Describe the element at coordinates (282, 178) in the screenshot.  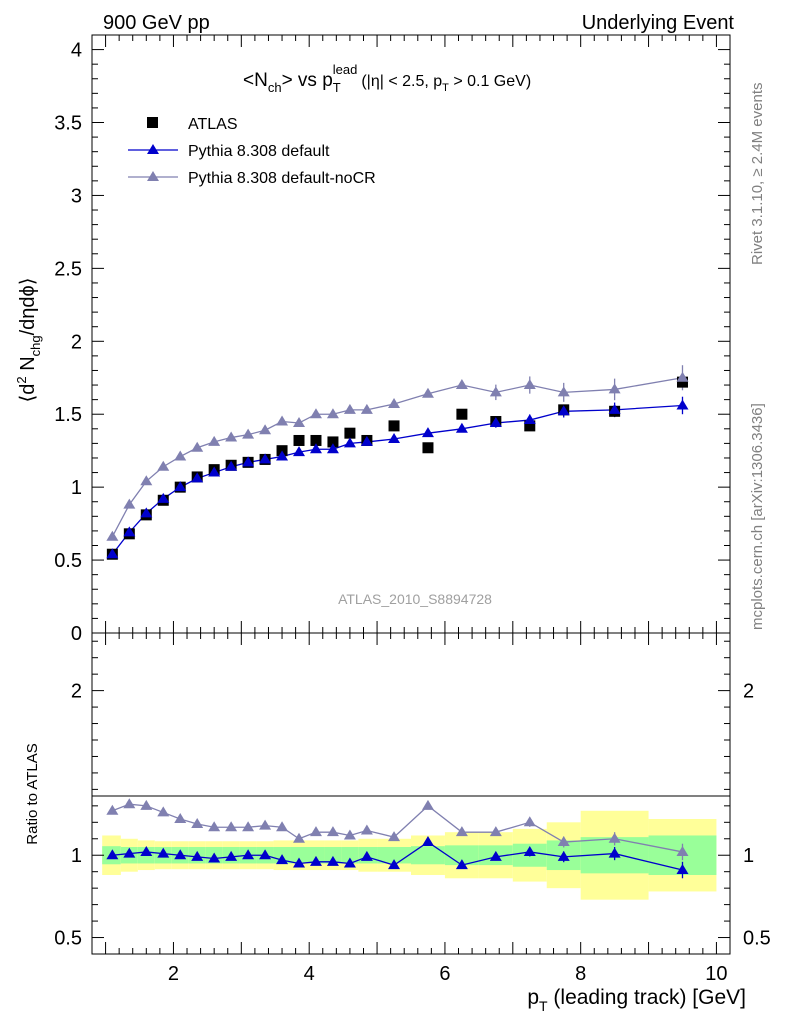
I see `legend-nocr-label: Pythia 8.308 default-noCR` at that location.